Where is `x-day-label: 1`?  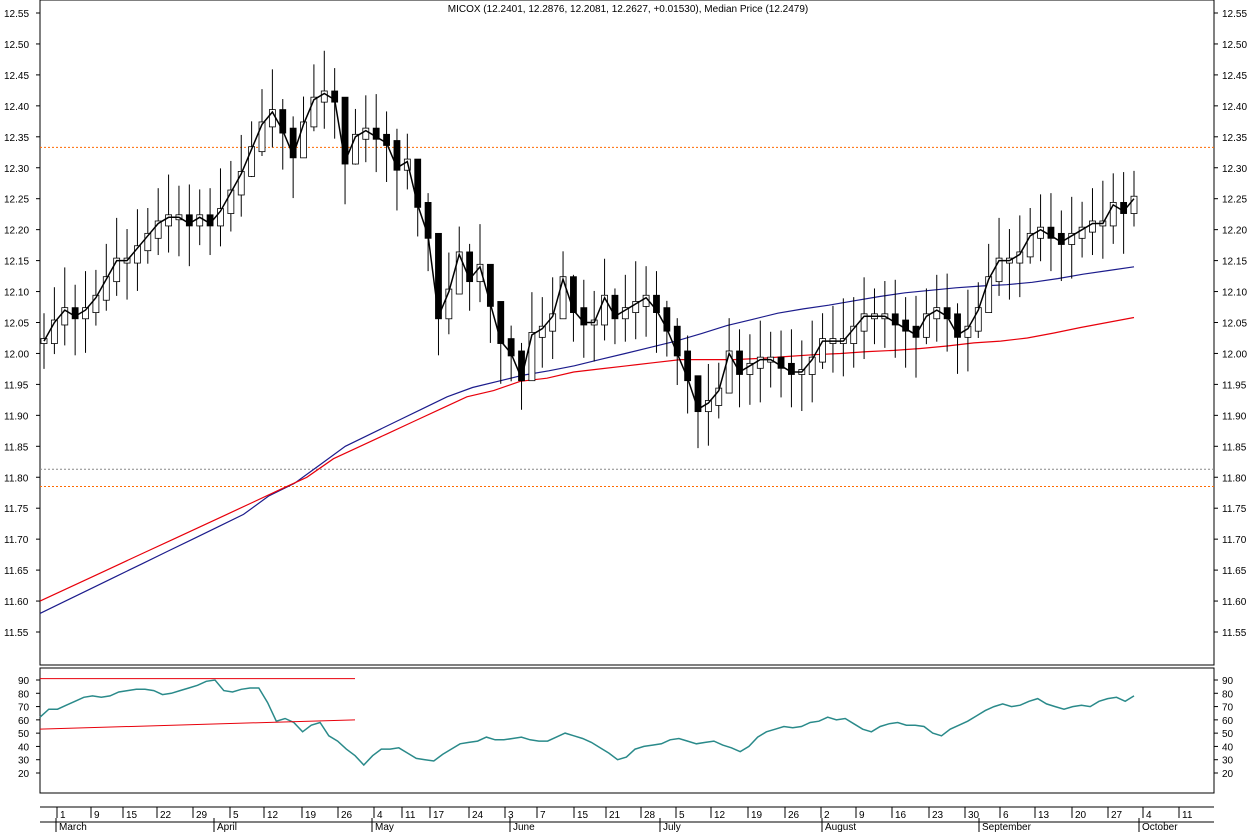
x-day-label: 1 is located at coordinates (63, 815).